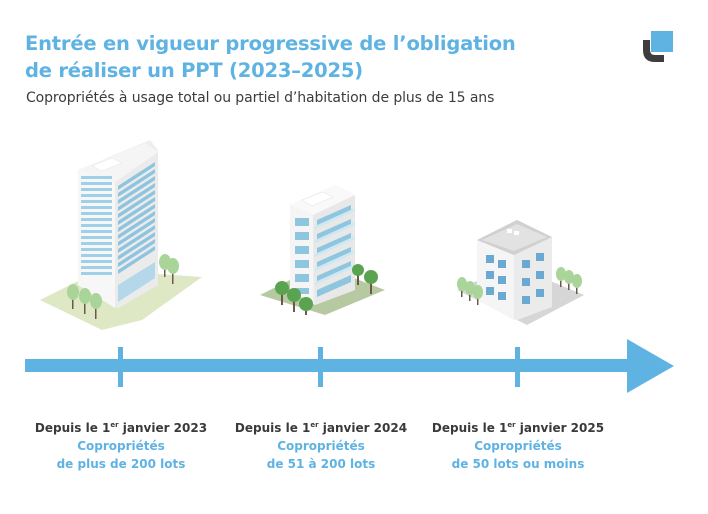 Image resolution: width=708 pixels, height=514 pixels. Describe the element at coordinates (194, 70) in the screenshot. I see `title-line-2: de réaliser un PPT (2023–2025)` at that location.